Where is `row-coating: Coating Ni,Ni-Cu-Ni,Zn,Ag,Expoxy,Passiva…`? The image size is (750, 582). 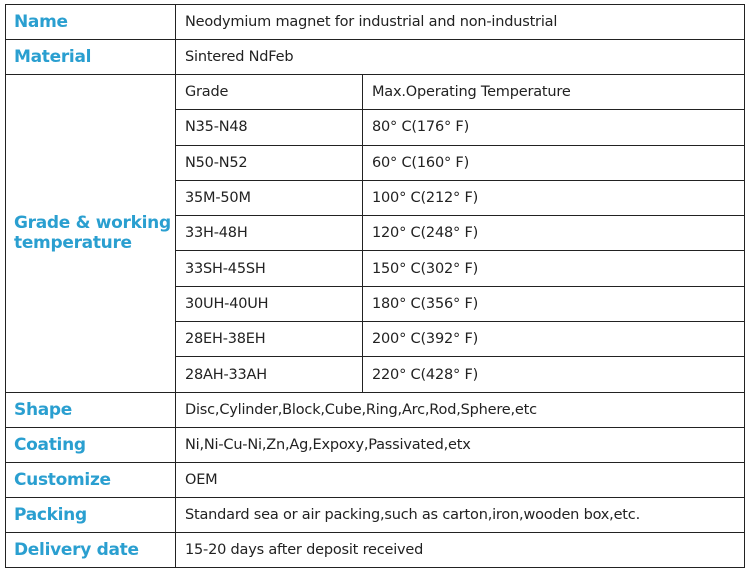
row-coating: Coating Ni,Ni-Cu-Ni,Zn,Ag,Expoxy,Passiva… is located at coordinates (375, 444).